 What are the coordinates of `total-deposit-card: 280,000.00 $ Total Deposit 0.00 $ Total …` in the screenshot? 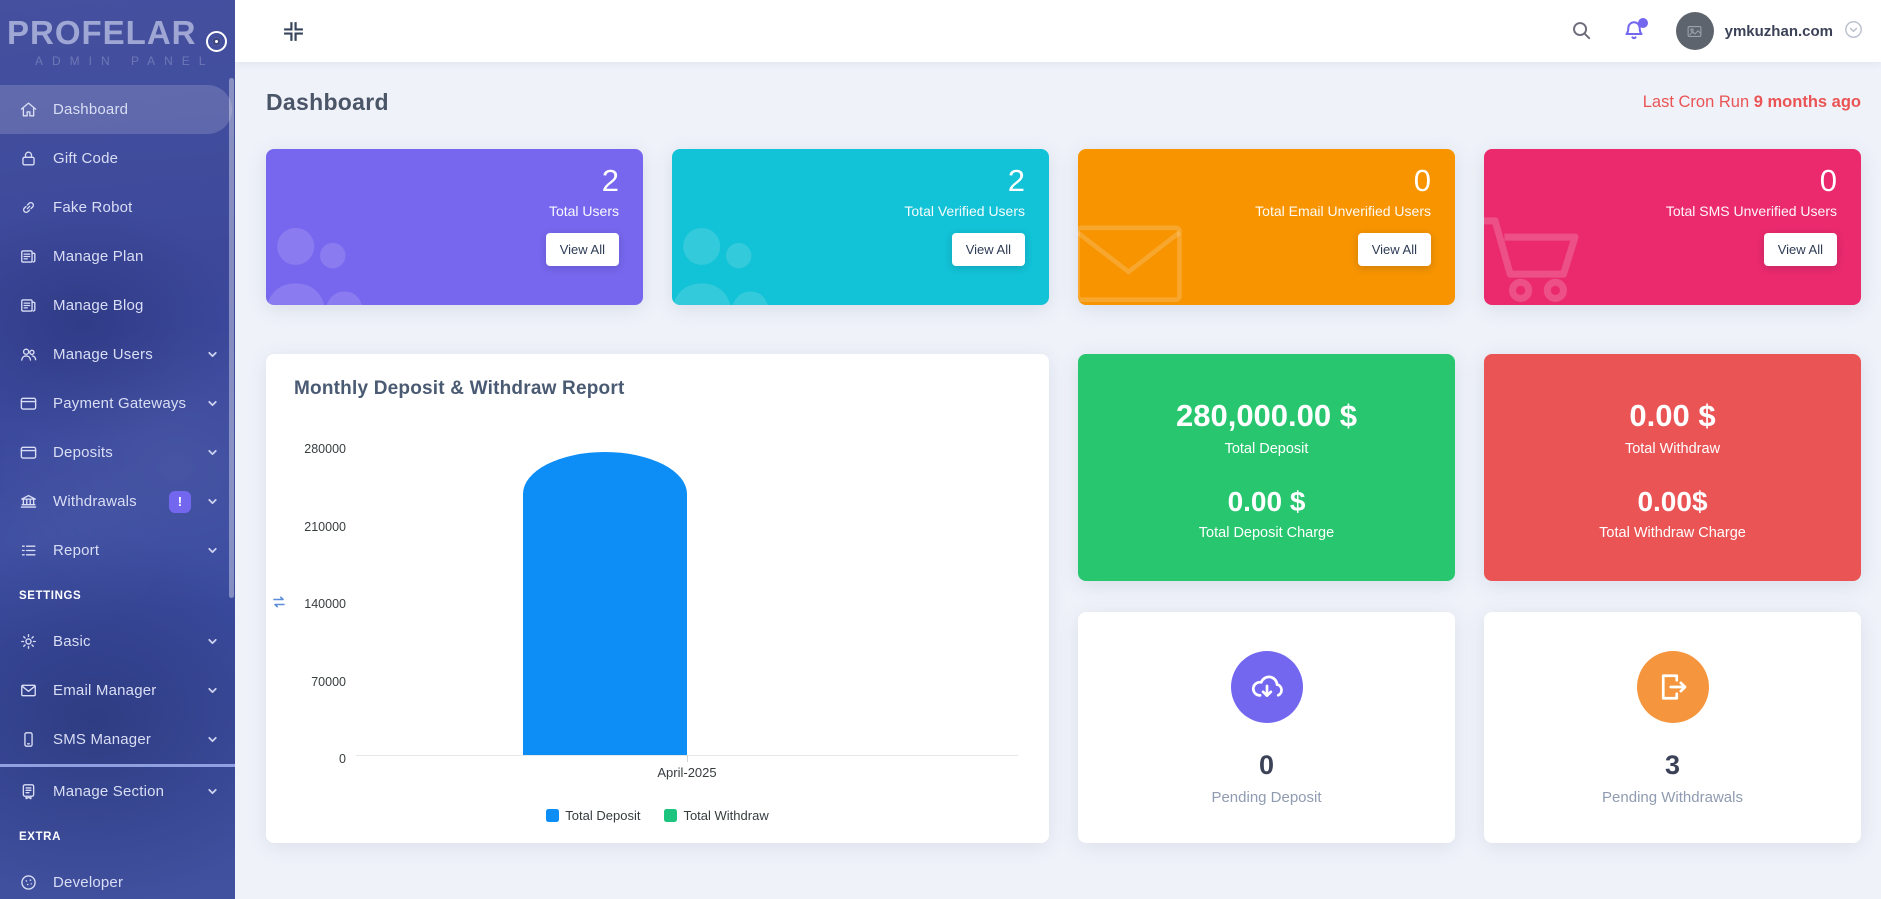 It's located at (1266, 467).